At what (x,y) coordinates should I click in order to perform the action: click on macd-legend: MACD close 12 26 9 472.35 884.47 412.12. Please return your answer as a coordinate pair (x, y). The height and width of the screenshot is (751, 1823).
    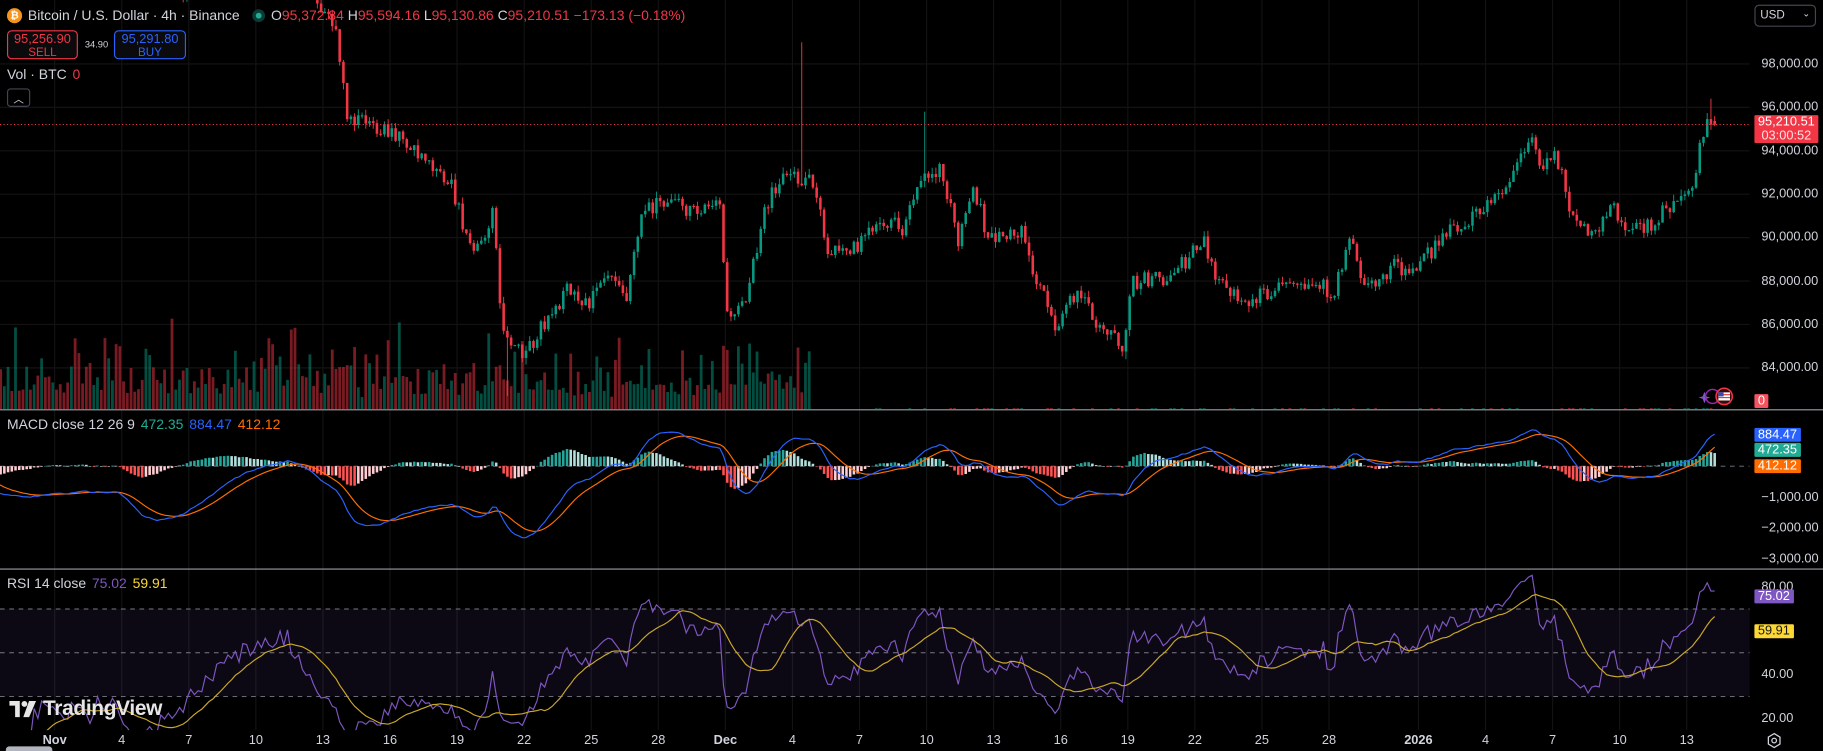
    Looking at the image, I should click on (143, 424).